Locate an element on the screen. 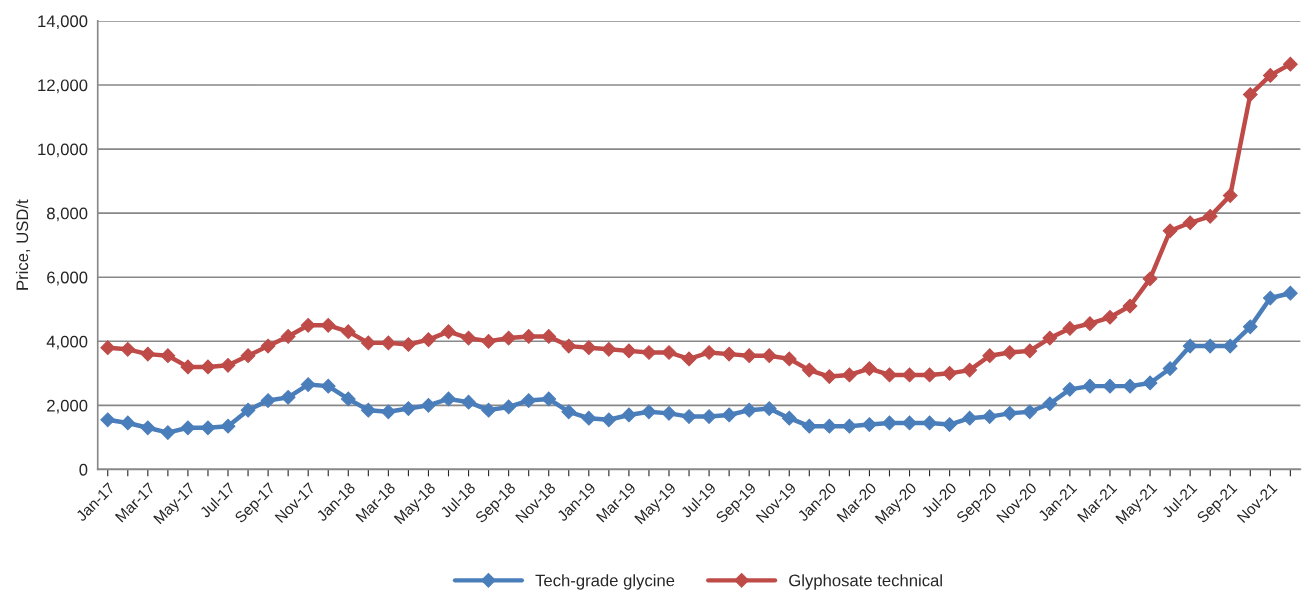  y-tick-label: 2,000 is located at coordinates (67, 406).